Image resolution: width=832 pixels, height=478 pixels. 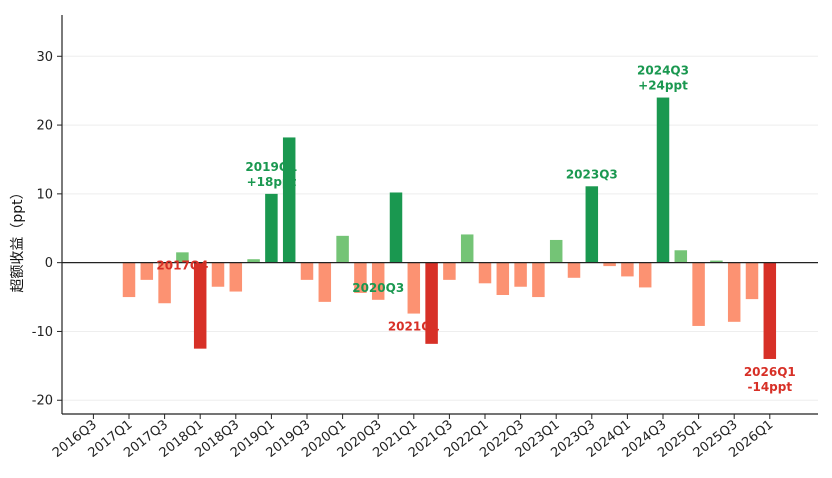 I want to click on annotation-2024Q3: +24ppt, so click(x=663, y=86).